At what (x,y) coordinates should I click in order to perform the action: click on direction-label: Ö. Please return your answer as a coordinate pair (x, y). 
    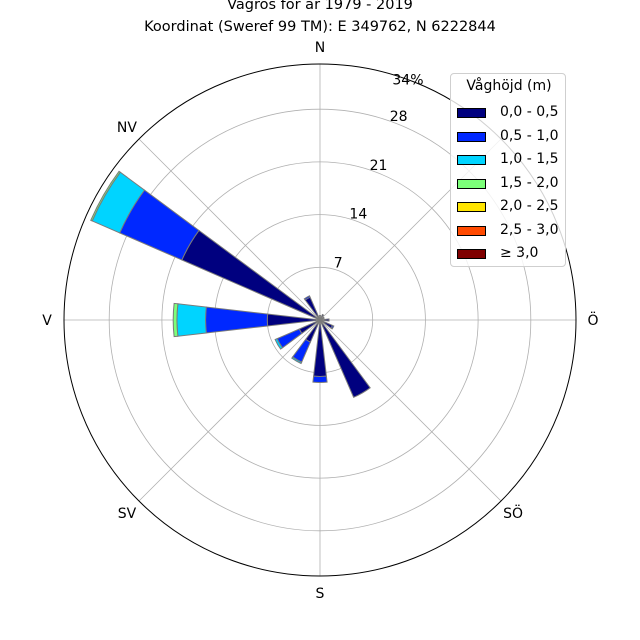
    Looking at the image, I should click on (592, 320).